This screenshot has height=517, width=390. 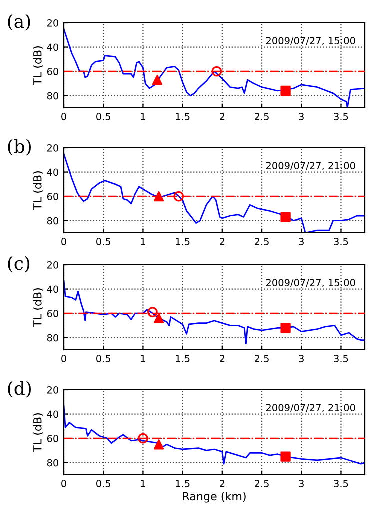 I want to click on chart-title: (c), so click(x=19, y=264).